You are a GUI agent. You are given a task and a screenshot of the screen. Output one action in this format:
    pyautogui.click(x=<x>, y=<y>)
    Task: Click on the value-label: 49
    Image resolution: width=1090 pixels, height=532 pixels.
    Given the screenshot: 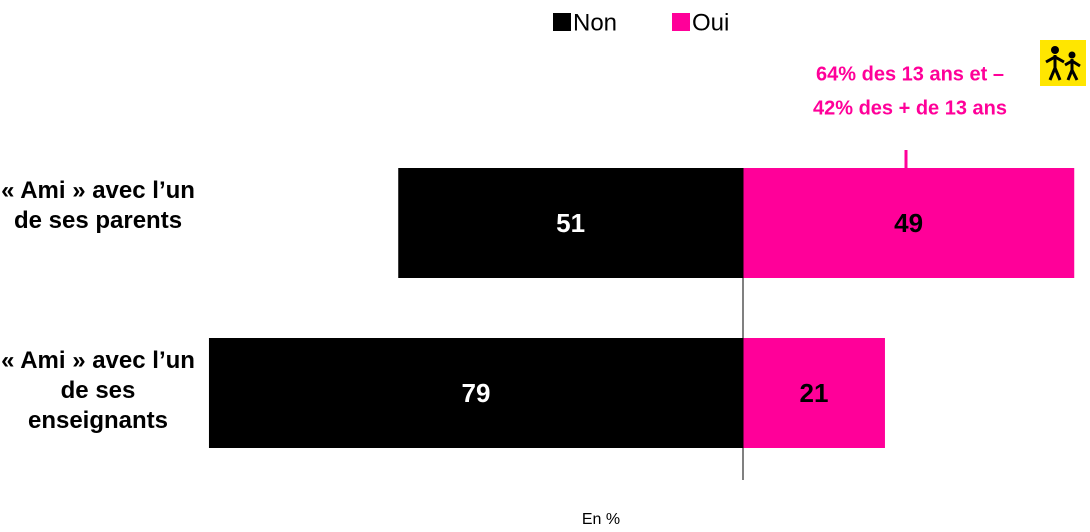 What is the action you would take?
    pyautogui.click(x=908, y=223)
    